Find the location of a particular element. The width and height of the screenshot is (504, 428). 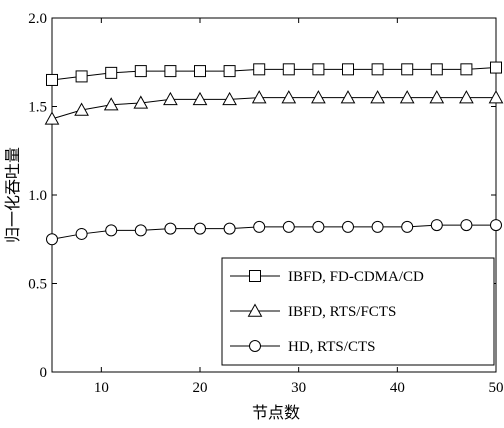

legend-item: IBFD, FD-CDMA/CD is located at coordinates (327, 277).